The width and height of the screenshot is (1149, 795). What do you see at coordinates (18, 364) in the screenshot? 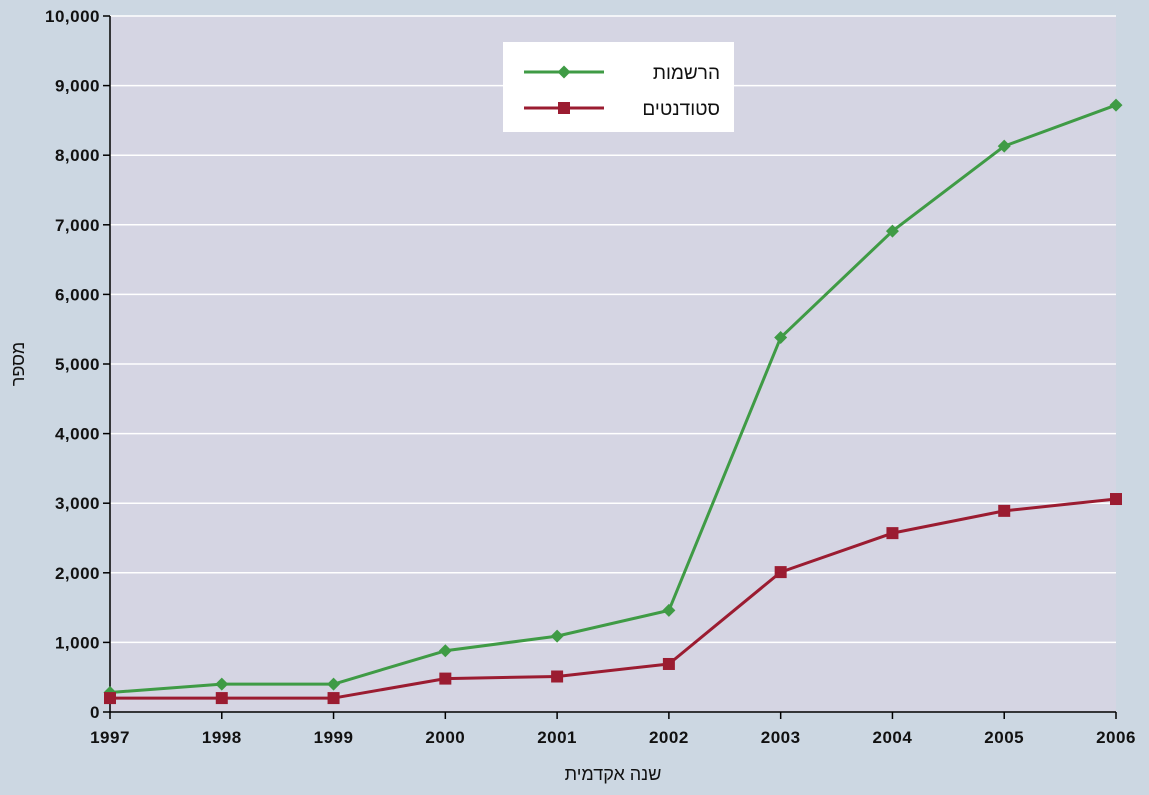
I see `y-axis-title: מספר` at bounding box center [18, 364].